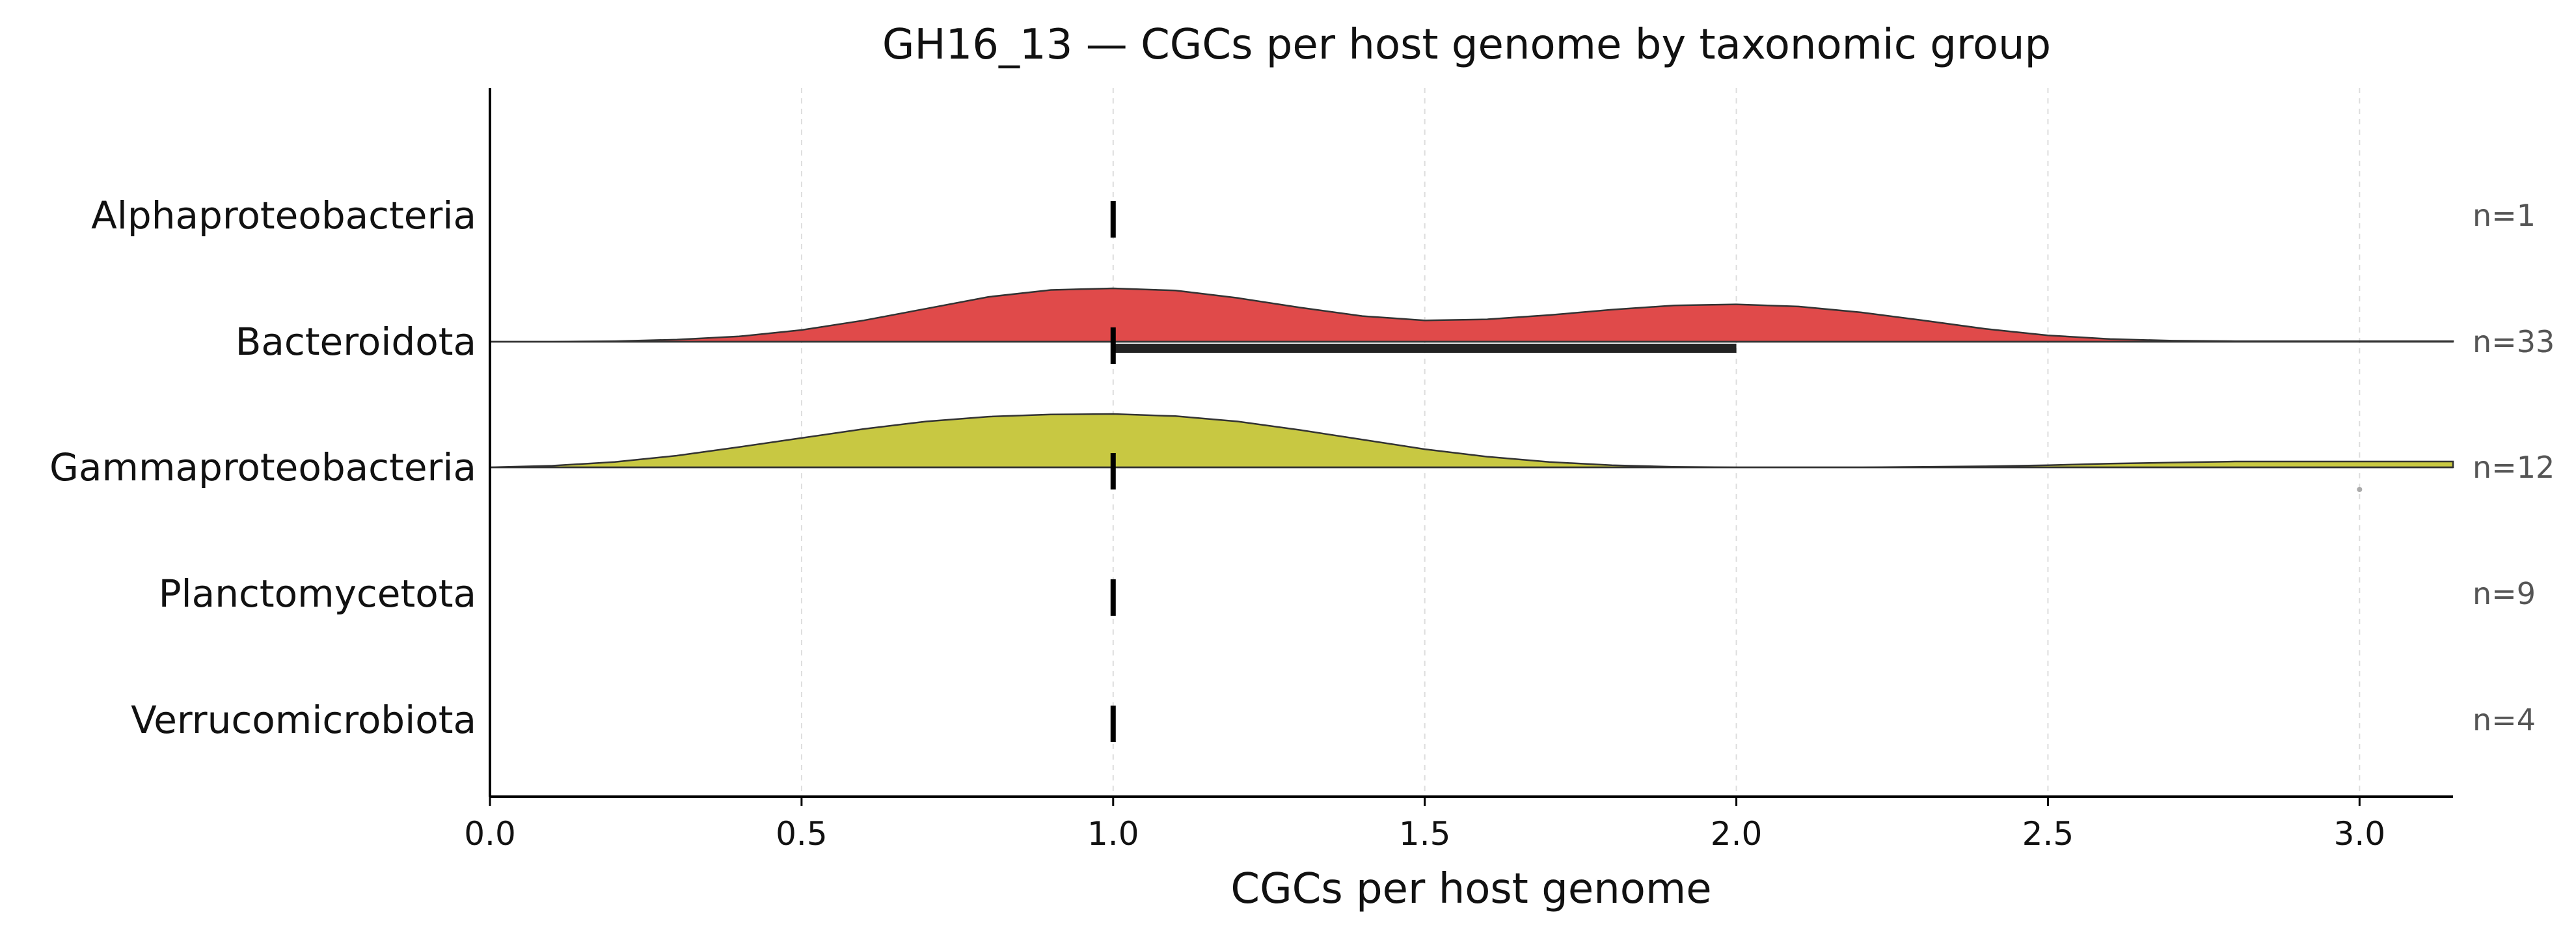  I want to click on x-tick-label: 1.0, so click(1113, 834).